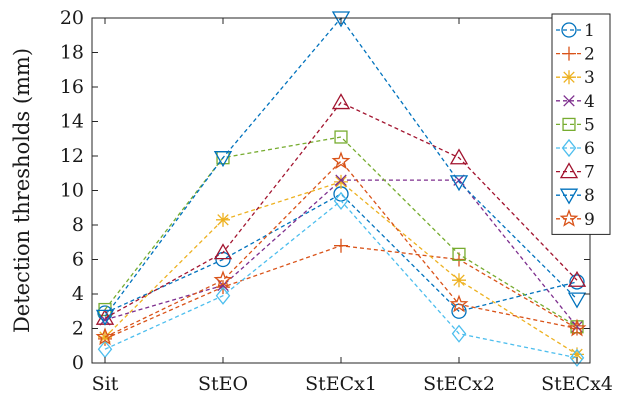  Describe the element at coordinates (577, 282) in the screenshot. I see `data-point-1-StECx4` at that location.